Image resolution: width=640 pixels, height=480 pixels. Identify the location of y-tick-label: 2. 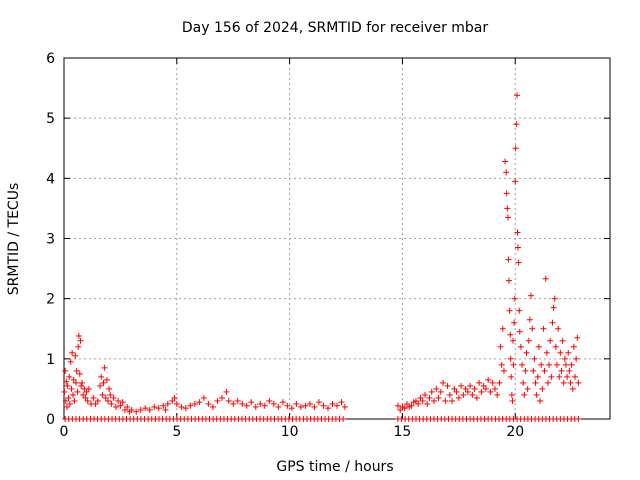
(50, 300).